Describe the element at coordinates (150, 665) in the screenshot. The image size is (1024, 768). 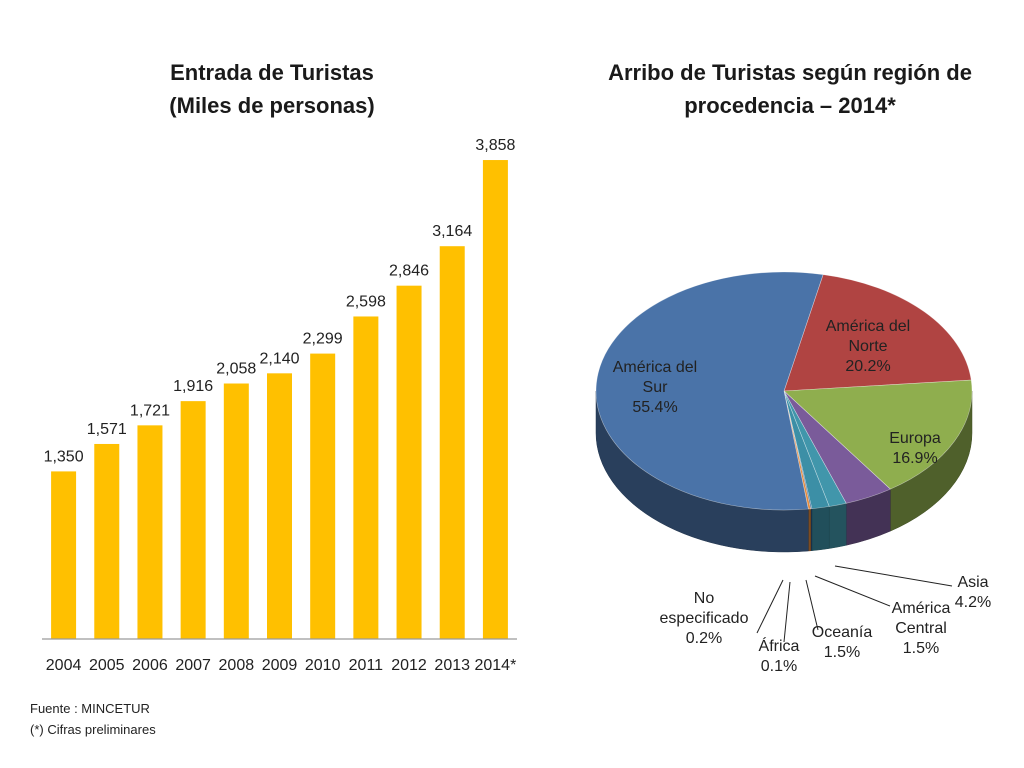
I see `bar-category-label-2006: 2006` at that location.